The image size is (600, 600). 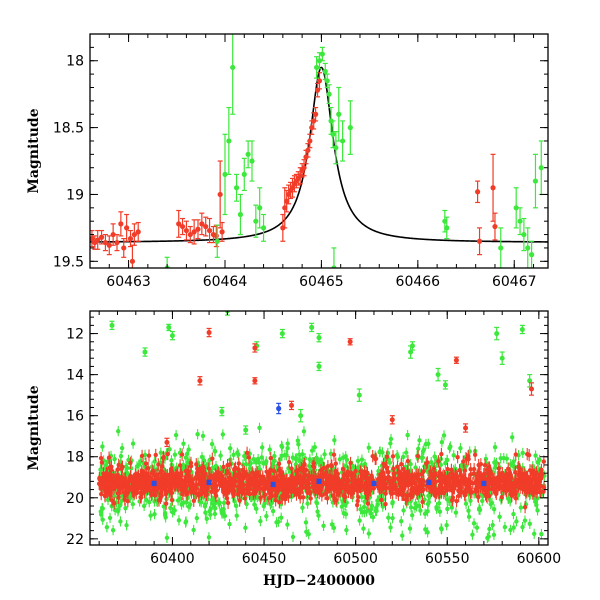 What do you see at coordinates (75, 195) in the screenshot?
I see `y-tick-label: 19` at bounding box center [75, 195].